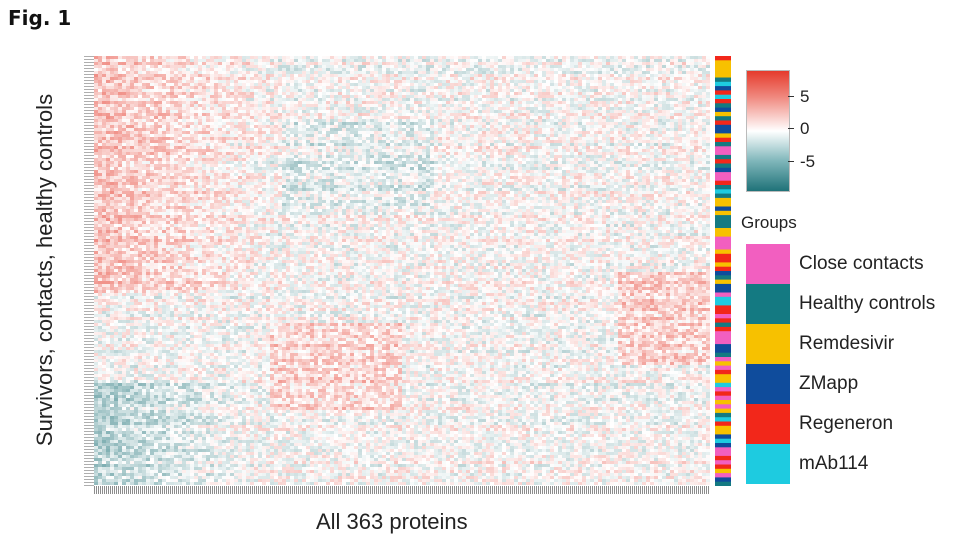  I want to click on y-axis-label: Survivors, contacts, healthy controls, so click(45, 270).